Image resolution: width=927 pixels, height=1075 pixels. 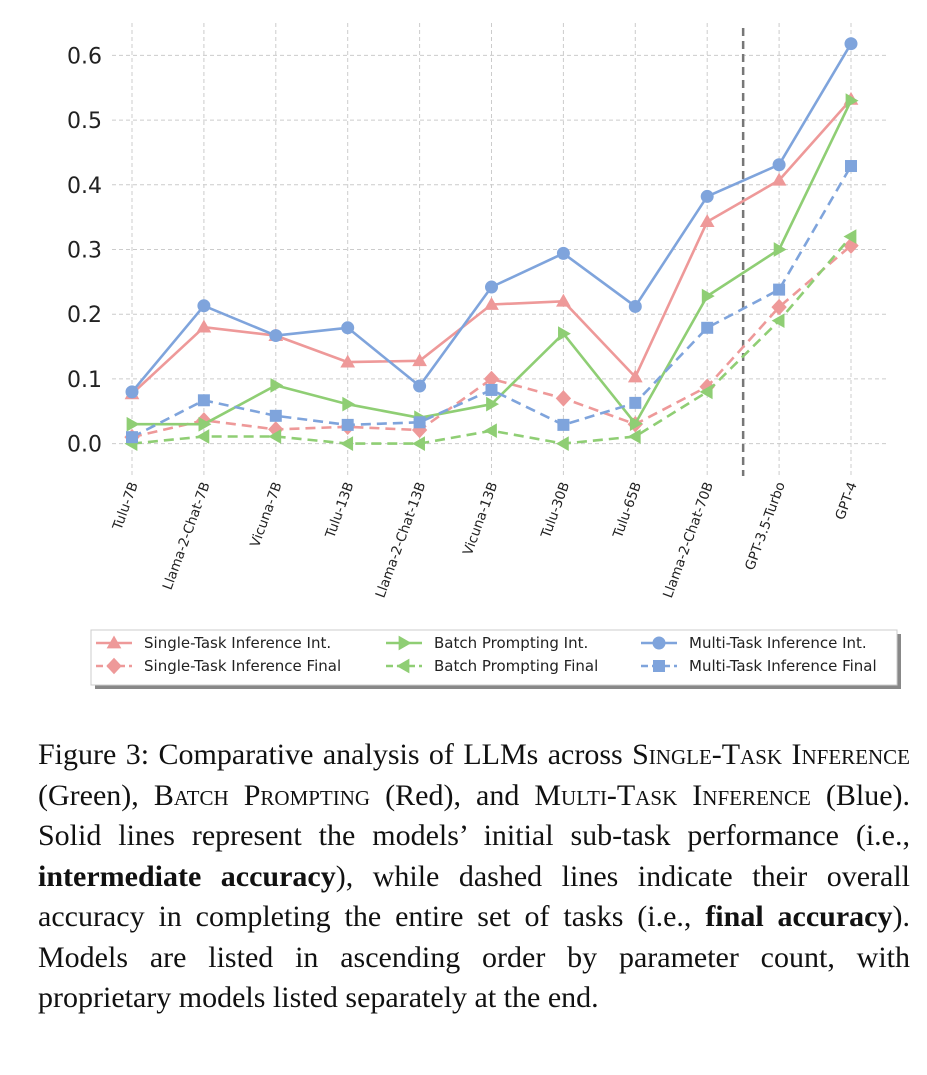 I want to click on y-tick-label: 0.2, so click(x=84, y=315).